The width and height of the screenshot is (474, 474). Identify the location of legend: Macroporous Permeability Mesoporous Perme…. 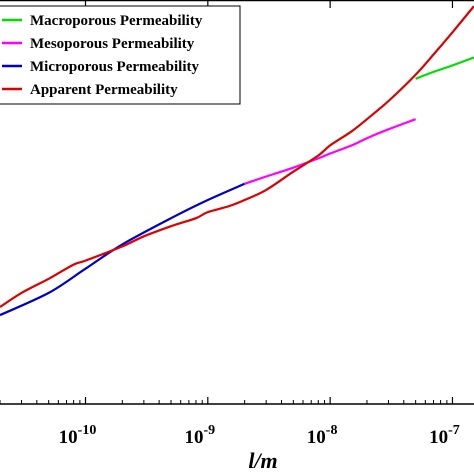
(120, 55).